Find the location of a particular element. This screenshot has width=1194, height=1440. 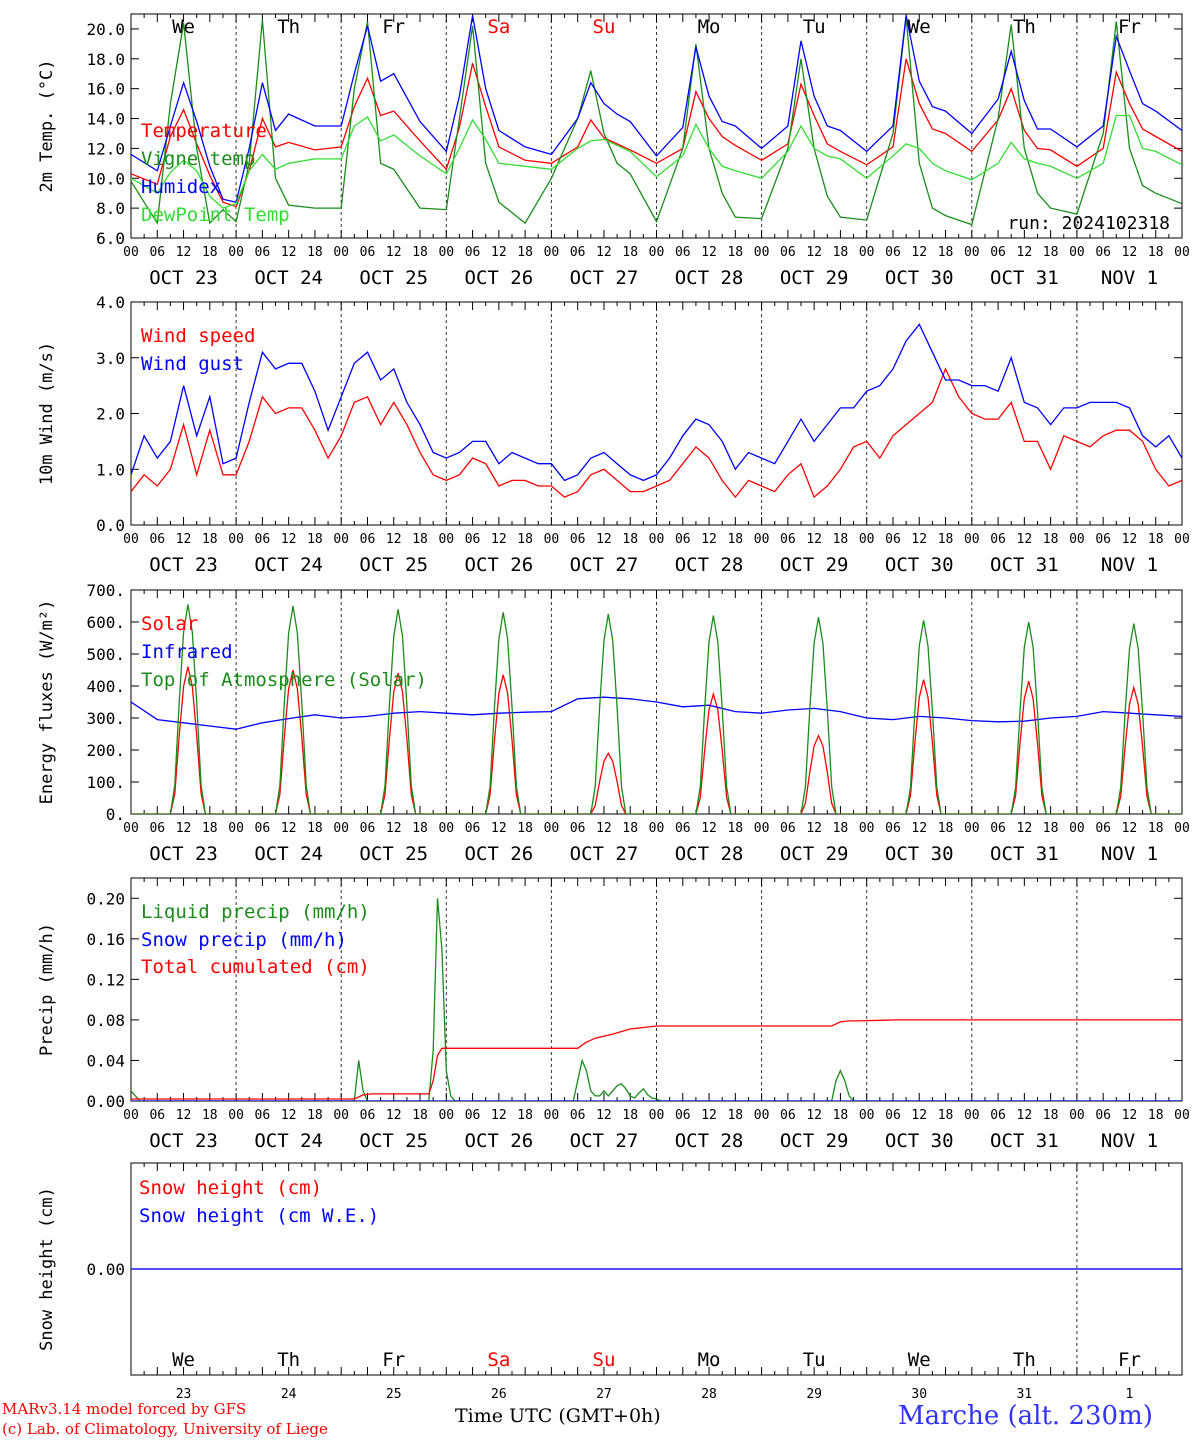

day-number: 23 is located at coordinates (184, 1394).